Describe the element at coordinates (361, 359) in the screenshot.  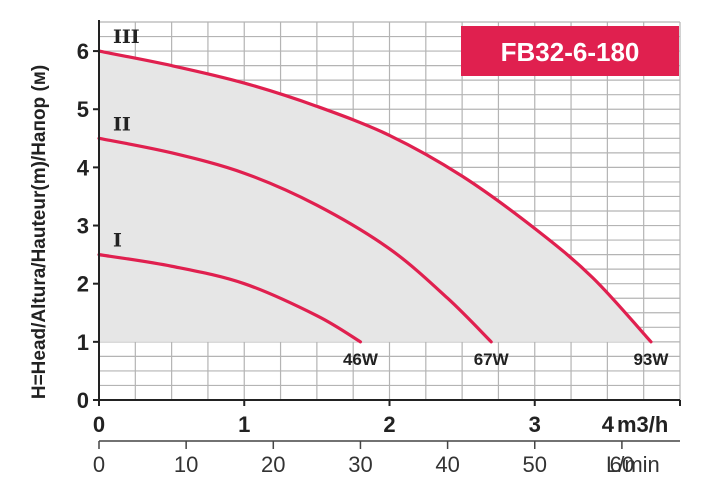
I see `curve-power-label: 46W` at that location.